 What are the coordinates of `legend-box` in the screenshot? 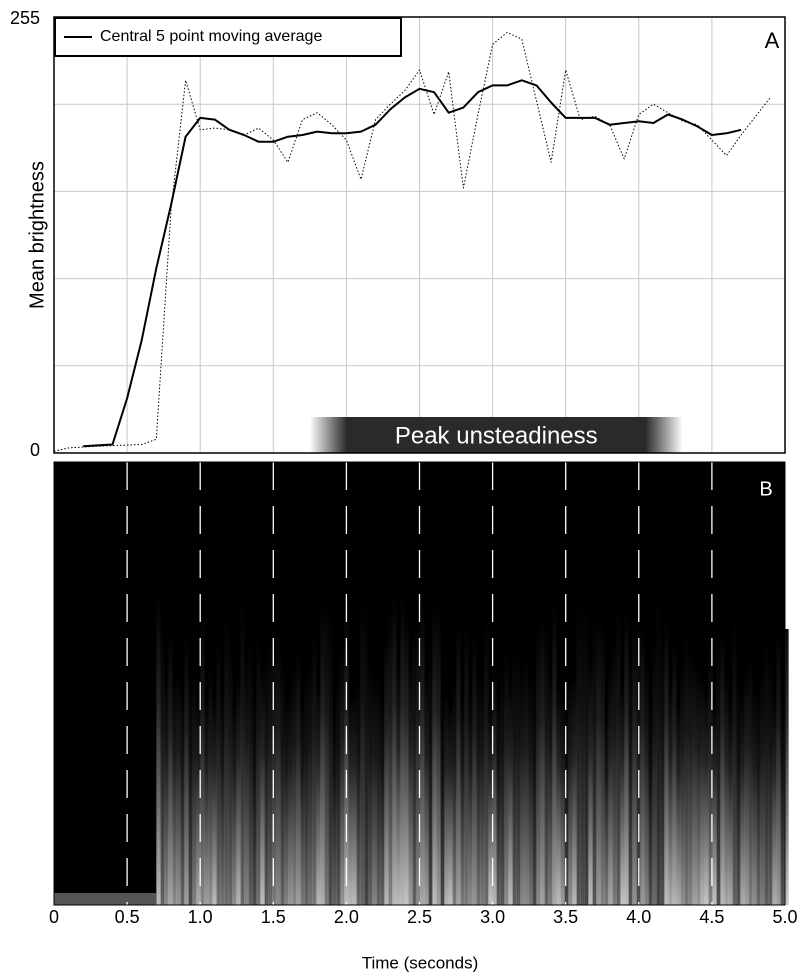 It's located at (228, 37).